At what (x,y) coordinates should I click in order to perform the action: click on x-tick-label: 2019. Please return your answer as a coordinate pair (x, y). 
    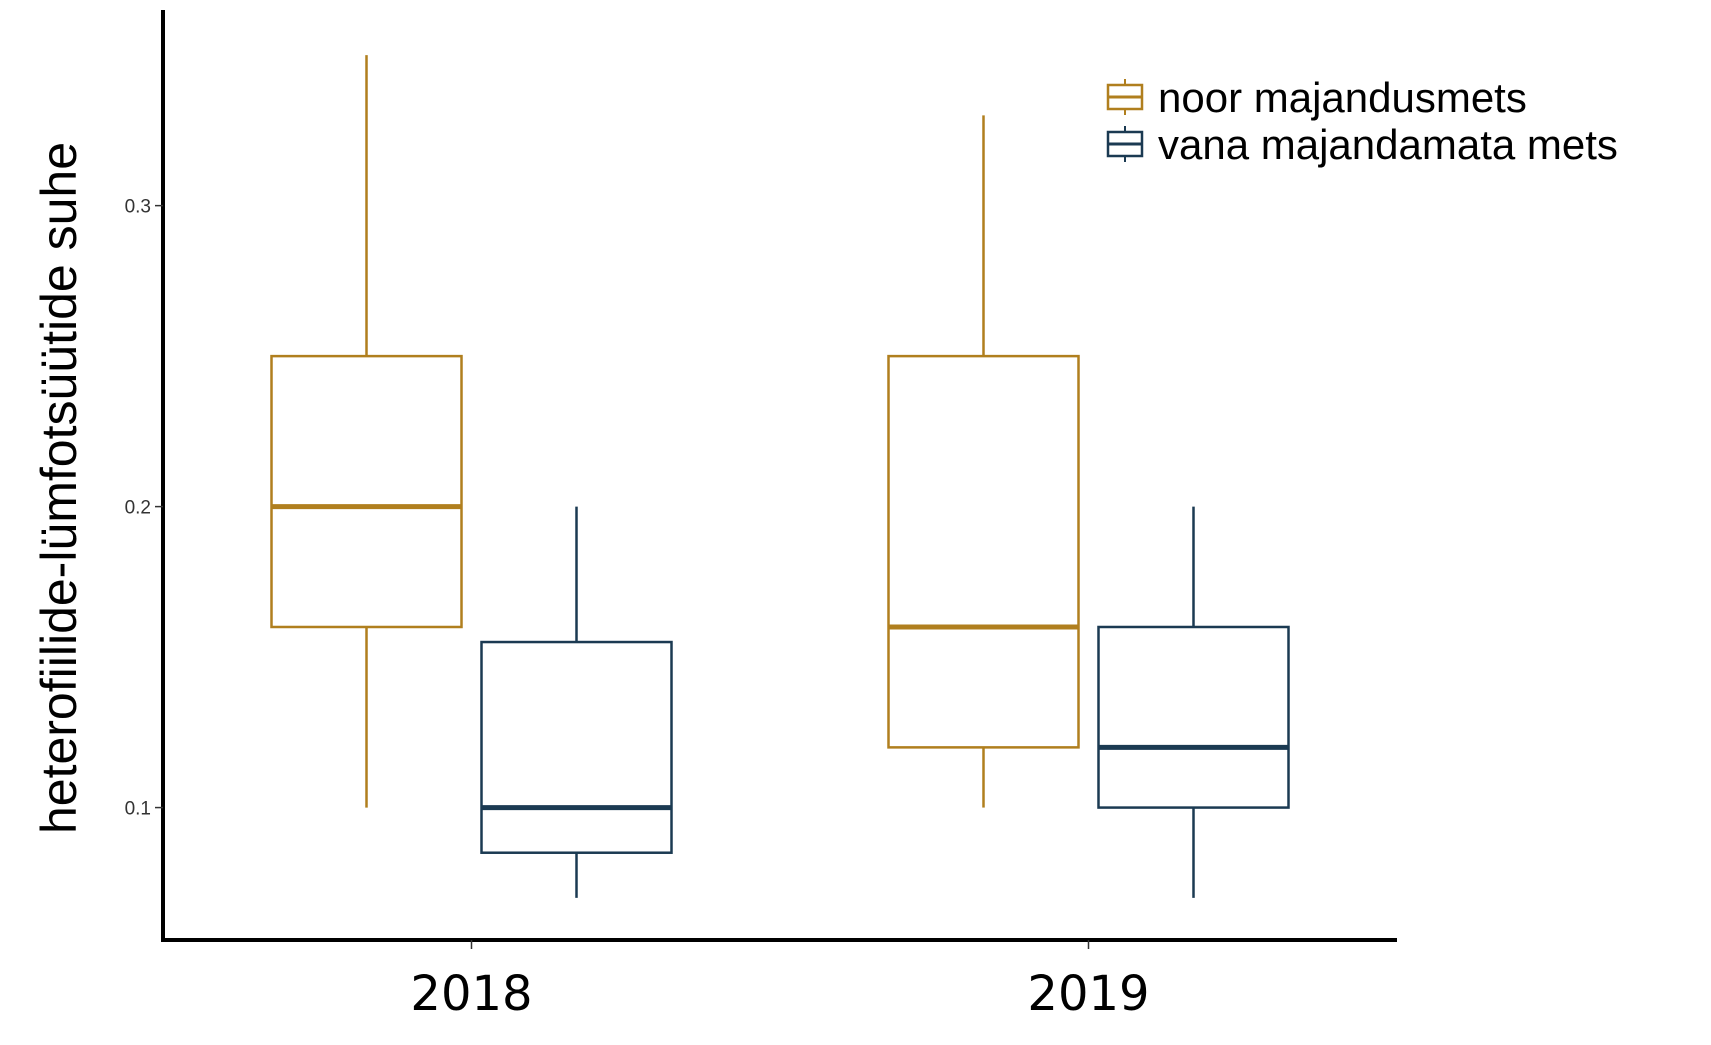
    Looking at the image, I should click on (1088, 994).